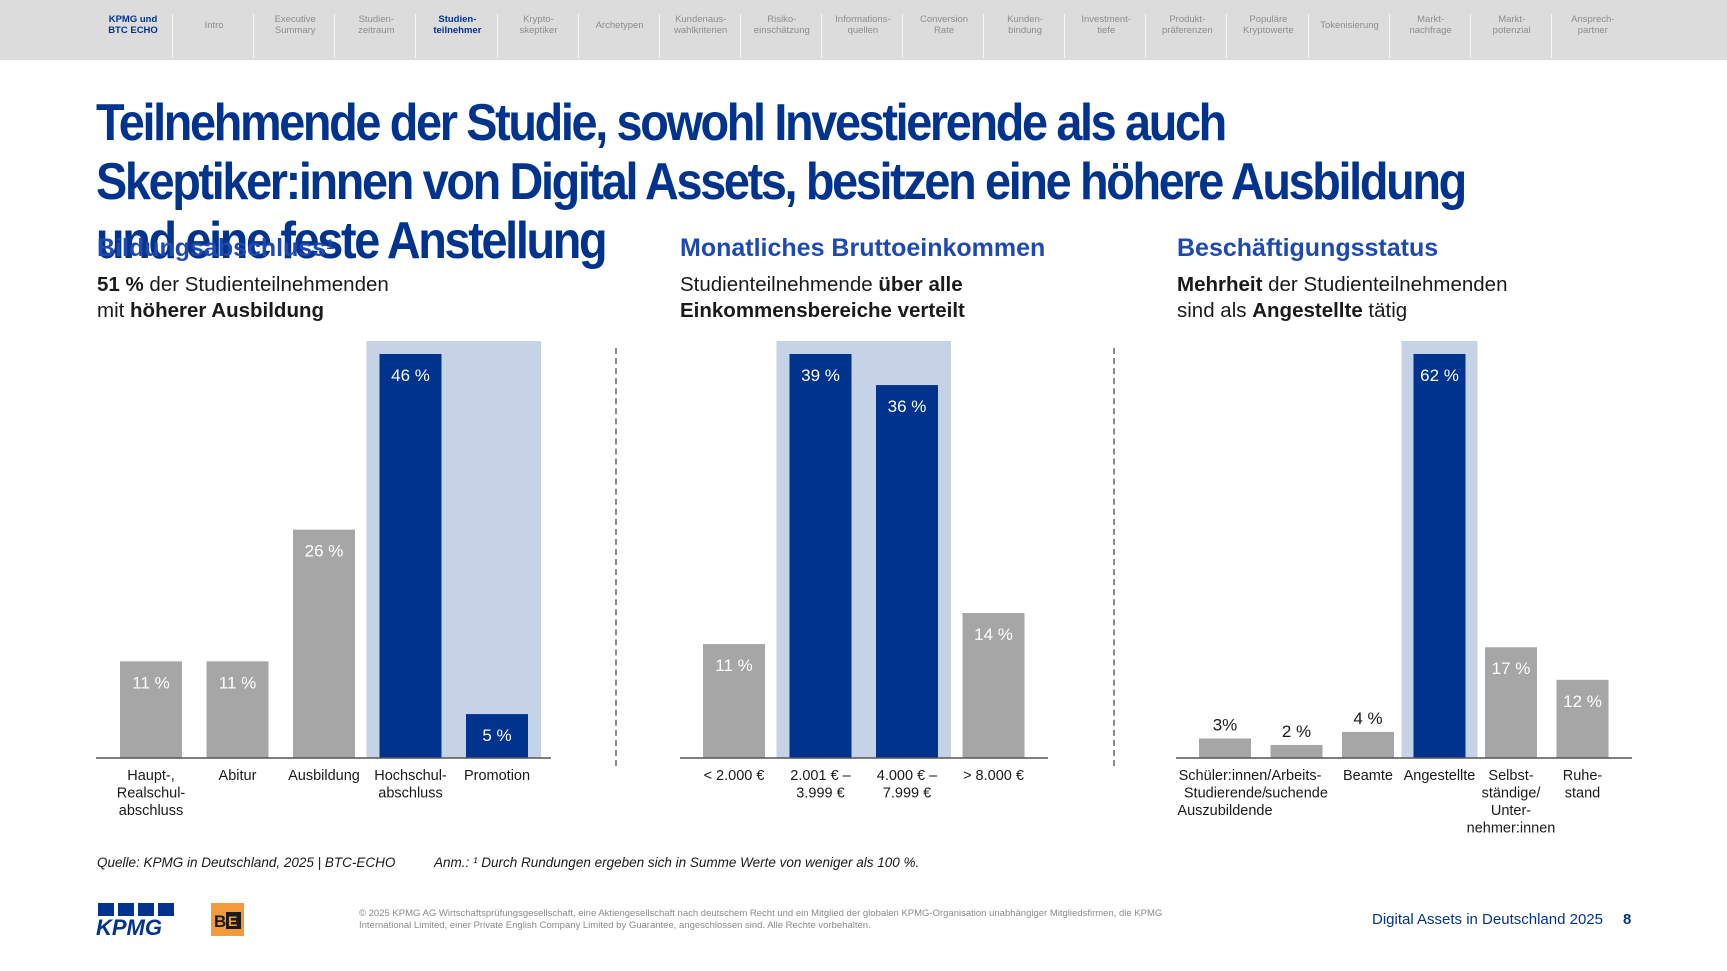  Describe the element at coordinates (232, 921) in the screenshot. I see `svg-text: E` at that location.